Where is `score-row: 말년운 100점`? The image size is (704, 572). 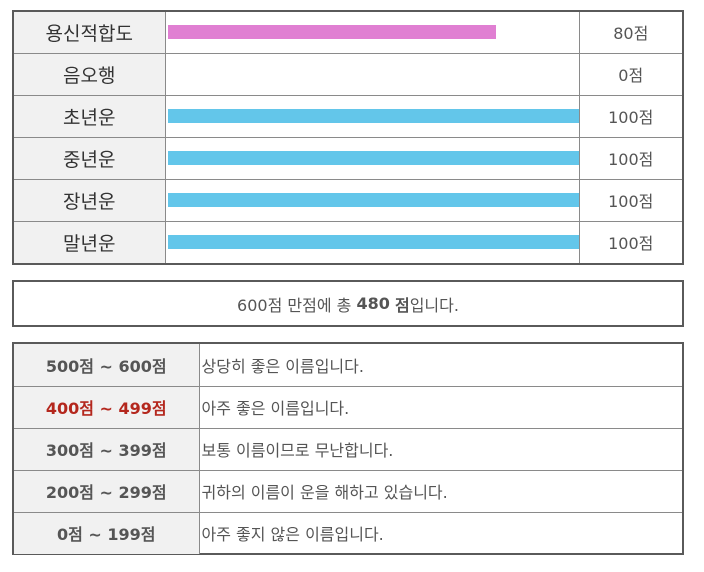 score-row: 말년운 100점 is located at coordinates (348, 241).